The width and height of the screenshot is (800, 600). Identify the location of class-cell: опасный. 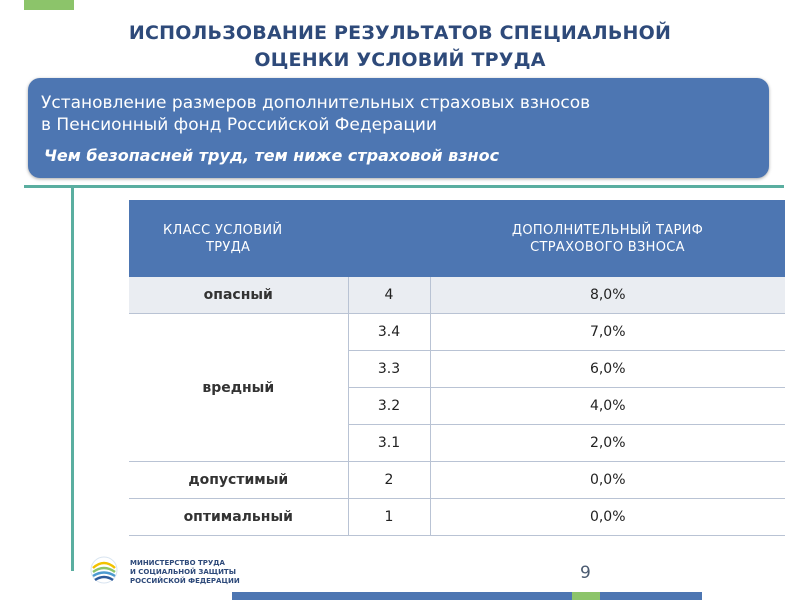
(239, 295).